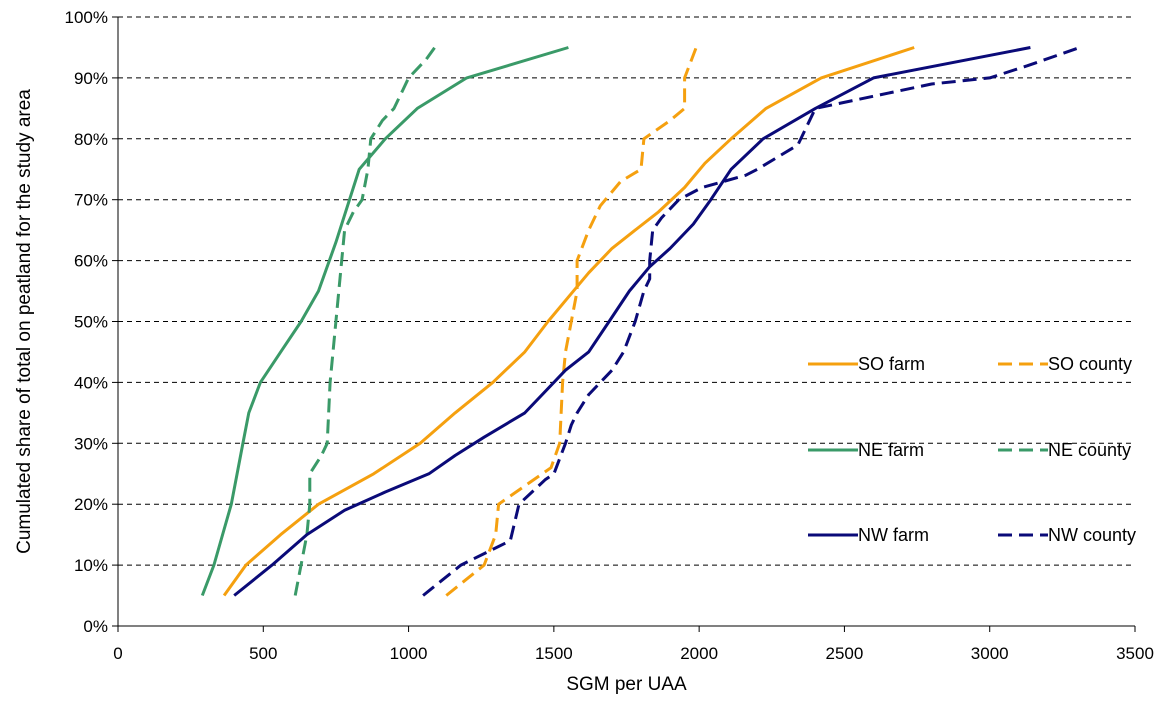 The height and width of the screenshot is (713, 1172). I want to click on y-tick-label: 100%, so click(86, 17).